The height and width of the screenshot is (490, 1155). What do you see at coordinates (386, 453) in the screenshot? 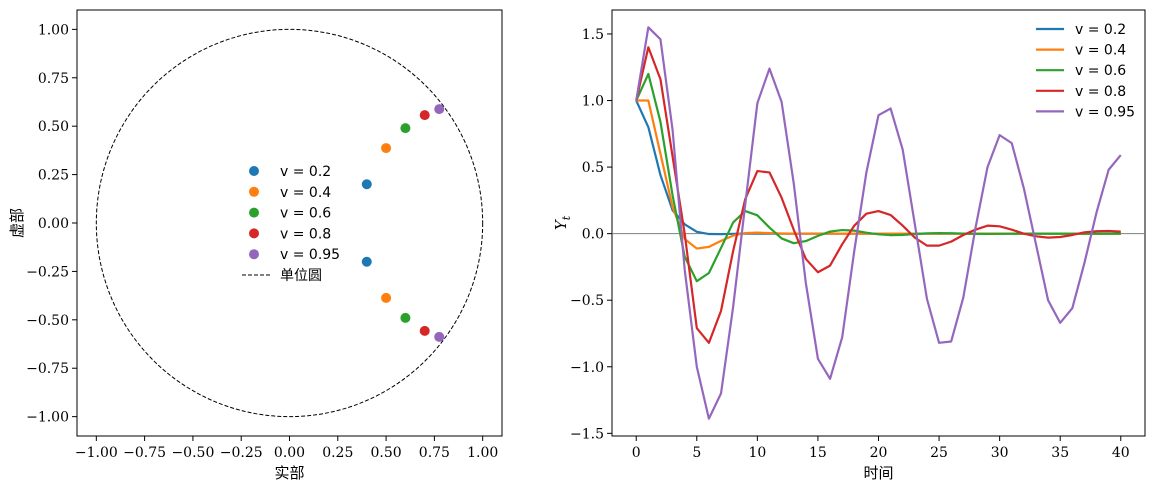
I see `x-tick-label: 0.50` at bounding box center [386, 453].